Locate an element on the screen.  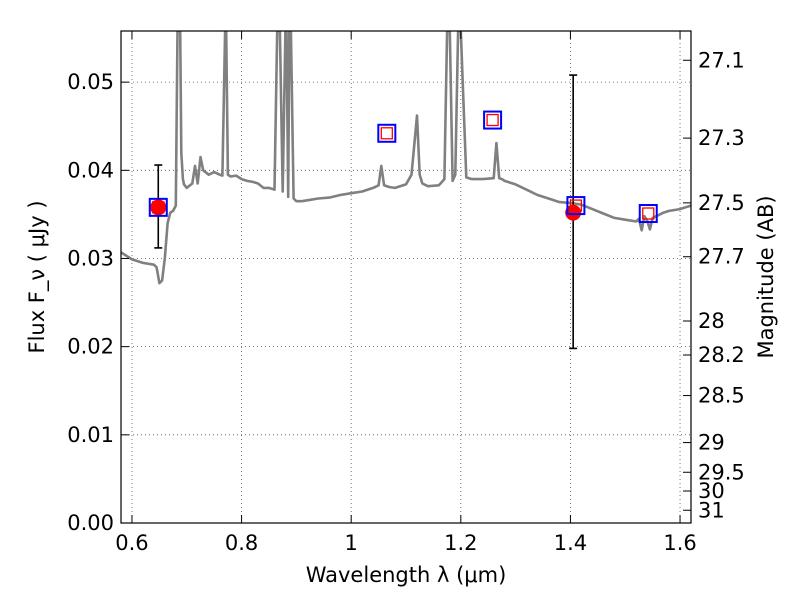
x-tick-label: 0.8 is located at coordinates (241, 543).